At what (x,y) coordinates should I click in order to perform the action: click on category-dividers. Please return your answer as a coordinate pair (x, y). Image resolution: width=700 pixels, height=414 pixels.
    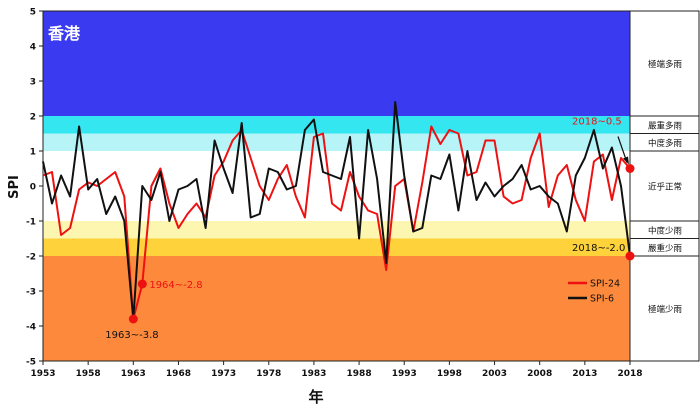
    Looking at the image, I should click on (664, 186).